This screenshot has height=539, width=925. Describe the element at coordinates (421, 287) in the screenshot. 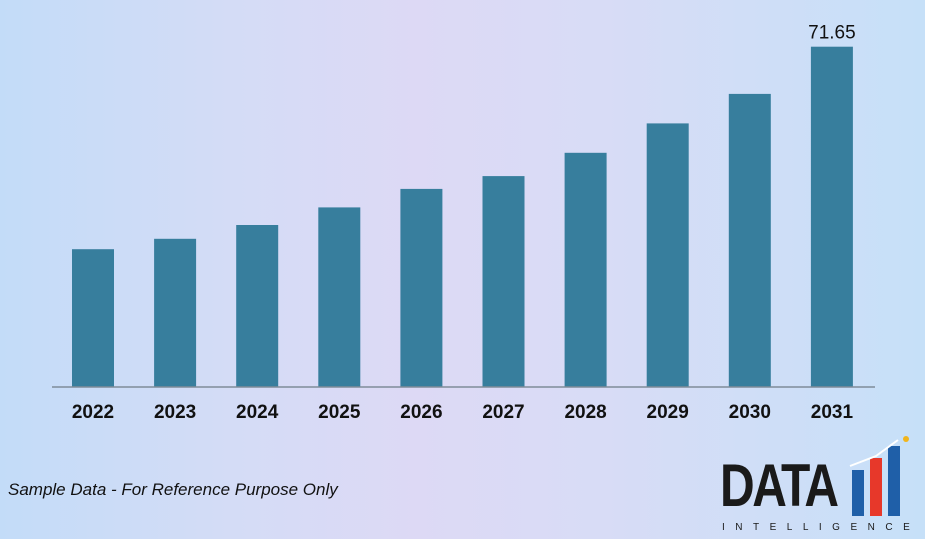

I see `bar-2026` at that location.